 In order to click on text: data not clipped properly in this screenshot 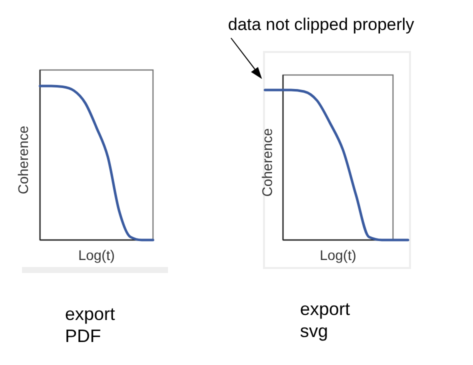, I will do `click(321, 24)`.